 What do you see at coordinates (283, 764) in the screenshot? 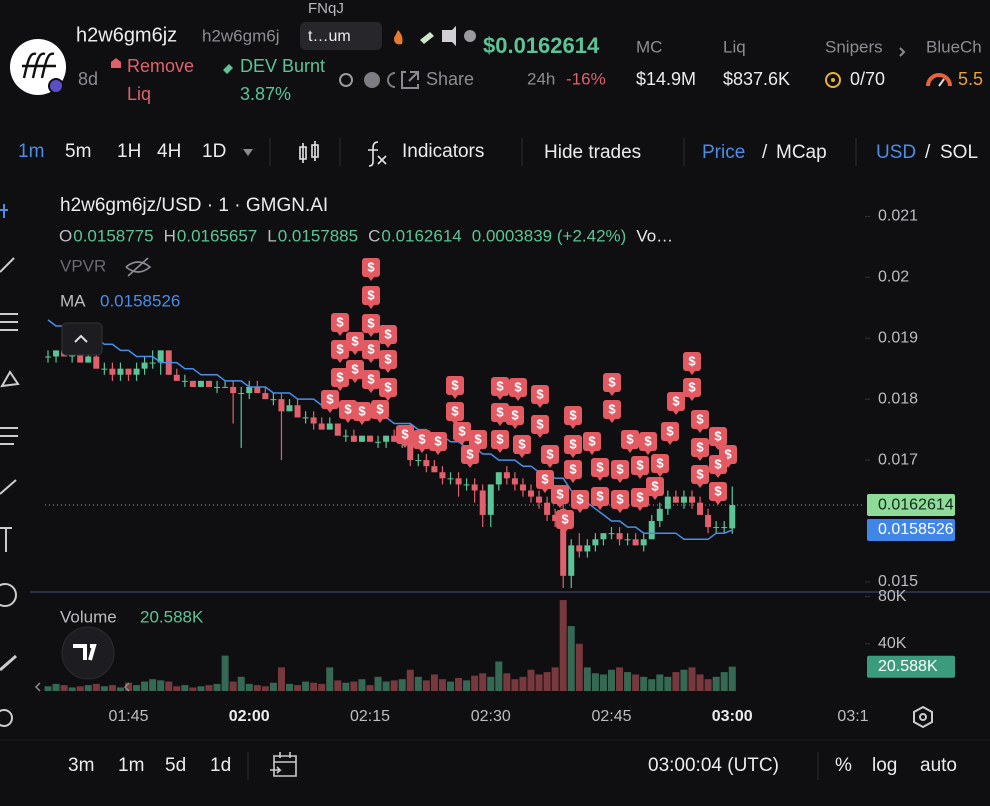
I see `goto-date-icon` at bounding box center [283, 764].